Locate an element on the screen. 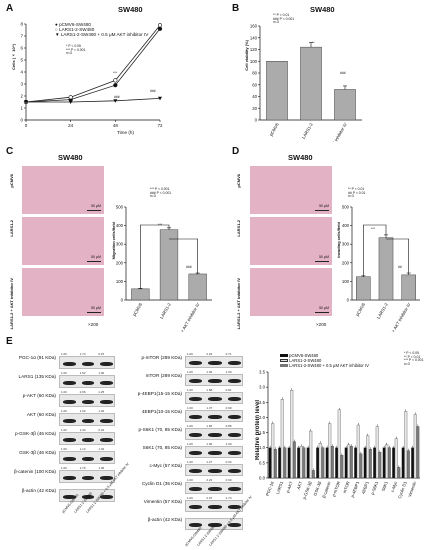 This screenshot has width=425, height=550. band-ratio: 2.07 is located at coordinates (209, 498).